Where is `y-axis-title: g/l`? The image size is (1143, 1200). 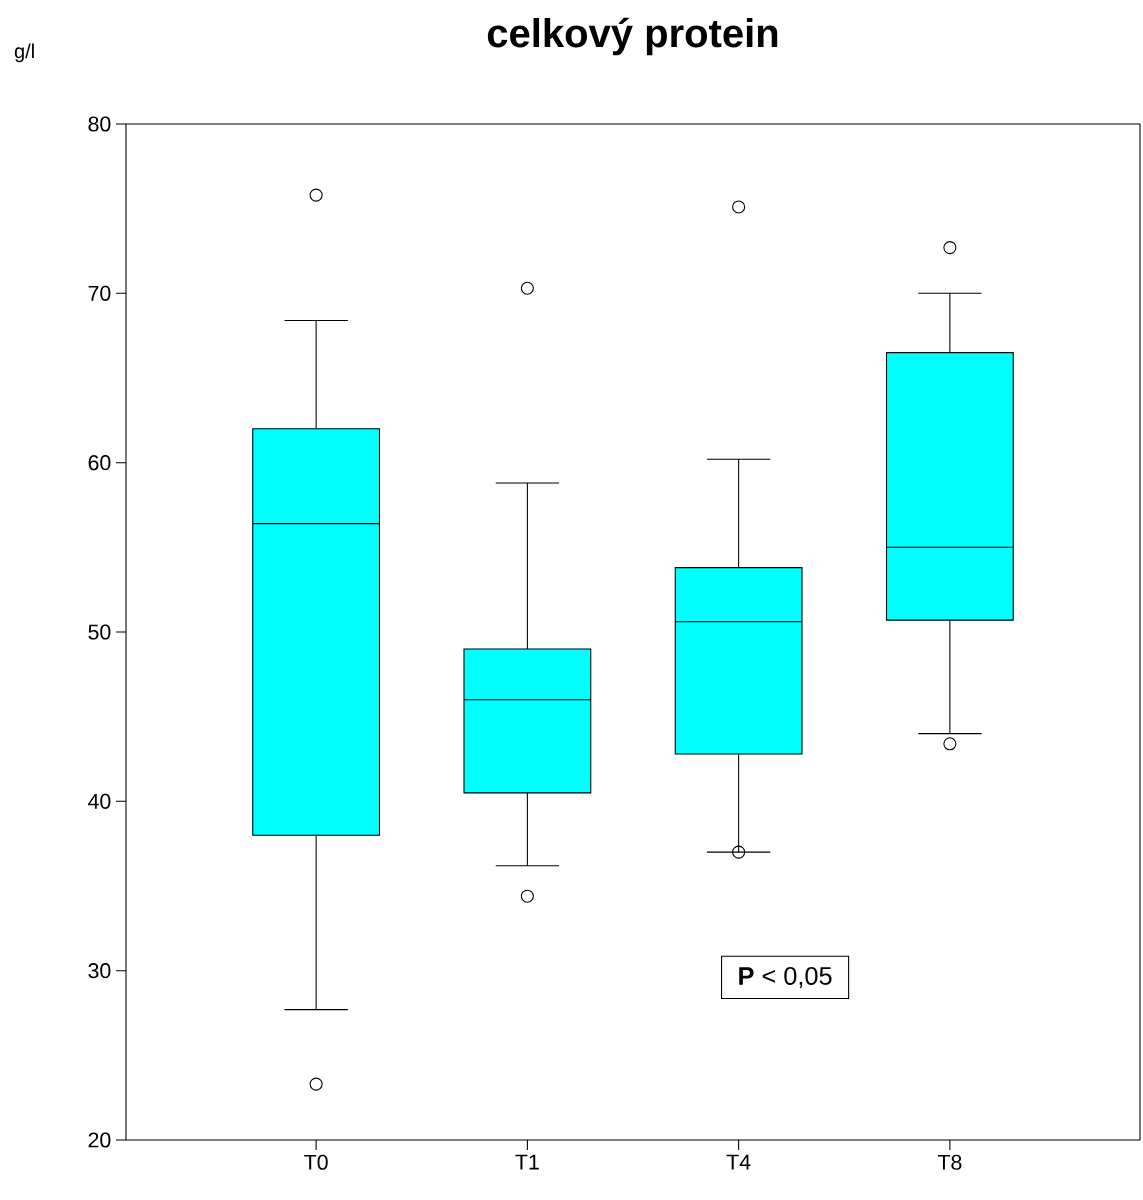
y-axis-title: g/l is located at coordinates (24, 53).